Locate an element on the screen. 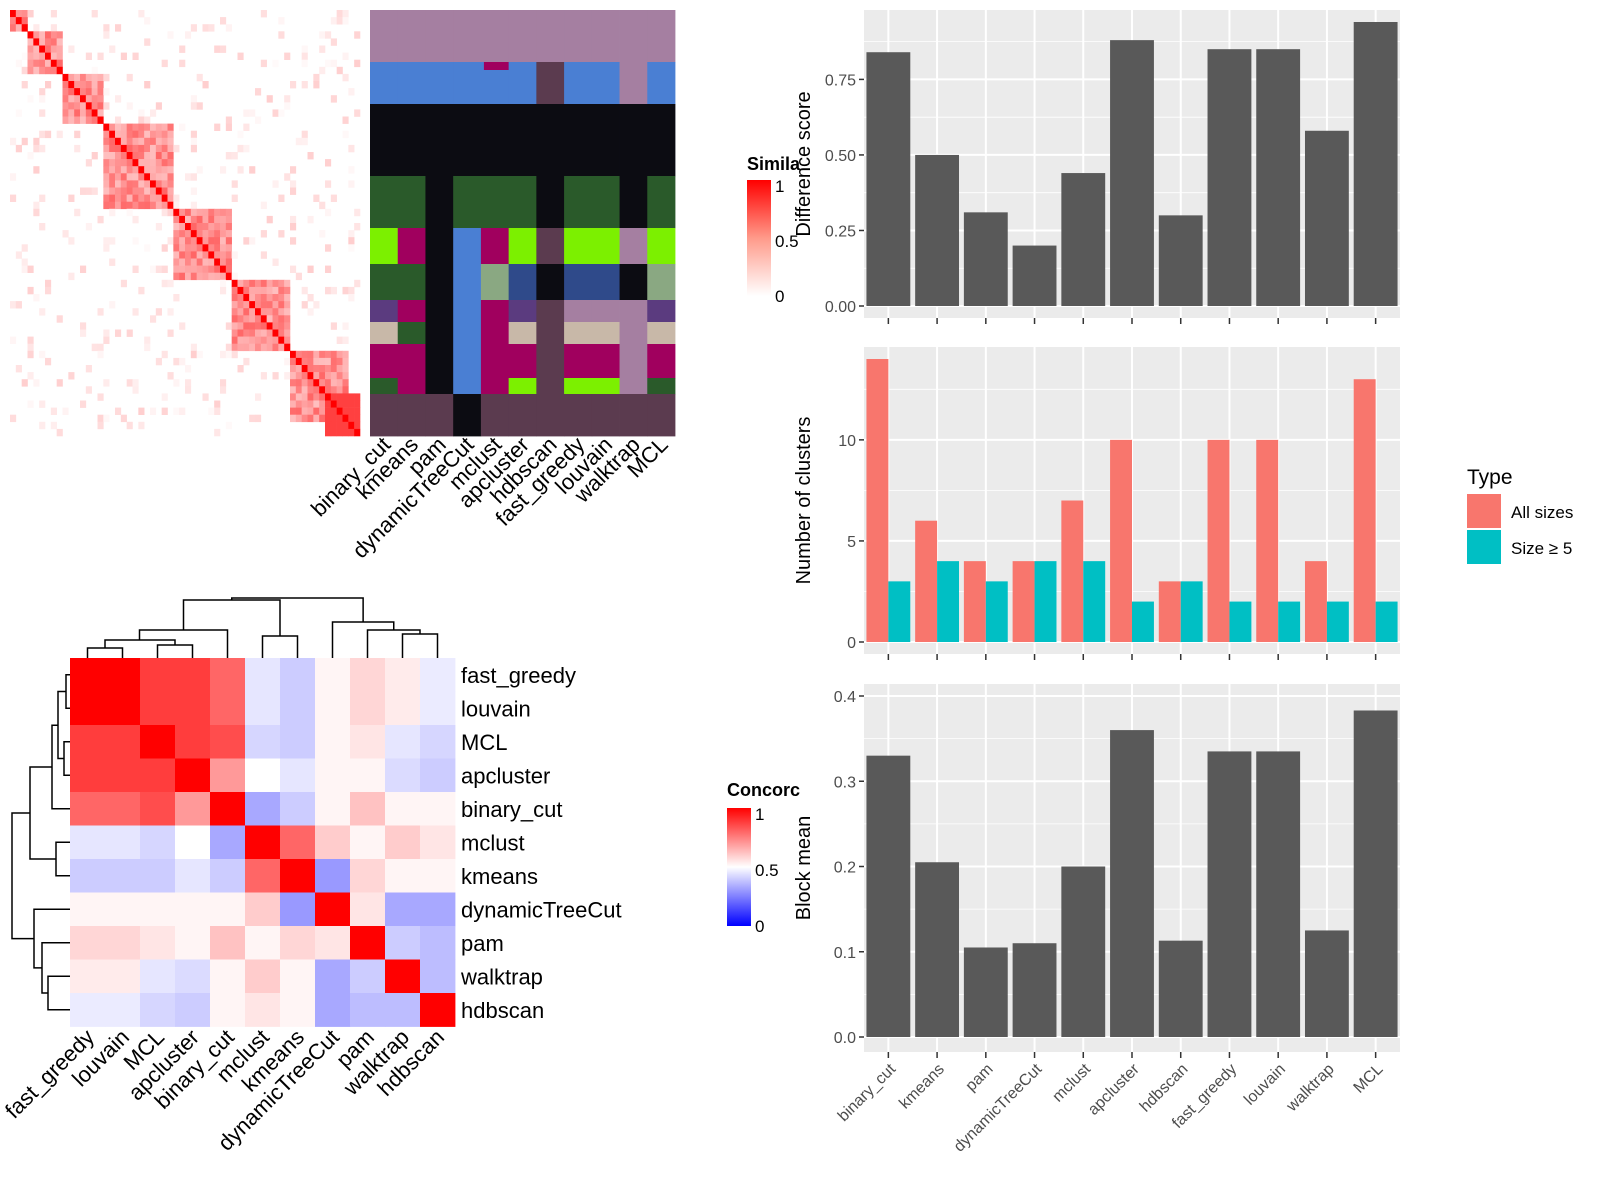  concordance-tick-1: 1 is located at coordinates (759, 814).